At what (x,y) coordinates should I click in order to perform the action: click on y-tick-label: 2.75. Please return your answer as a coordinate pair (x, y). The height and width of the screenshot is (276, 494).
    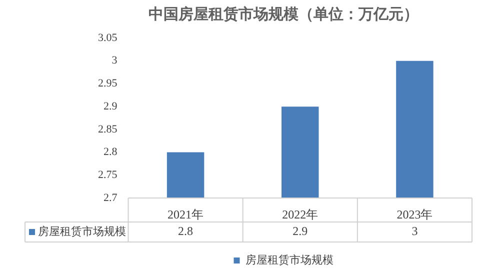
    Looking at the image, I should click on (108, 175).